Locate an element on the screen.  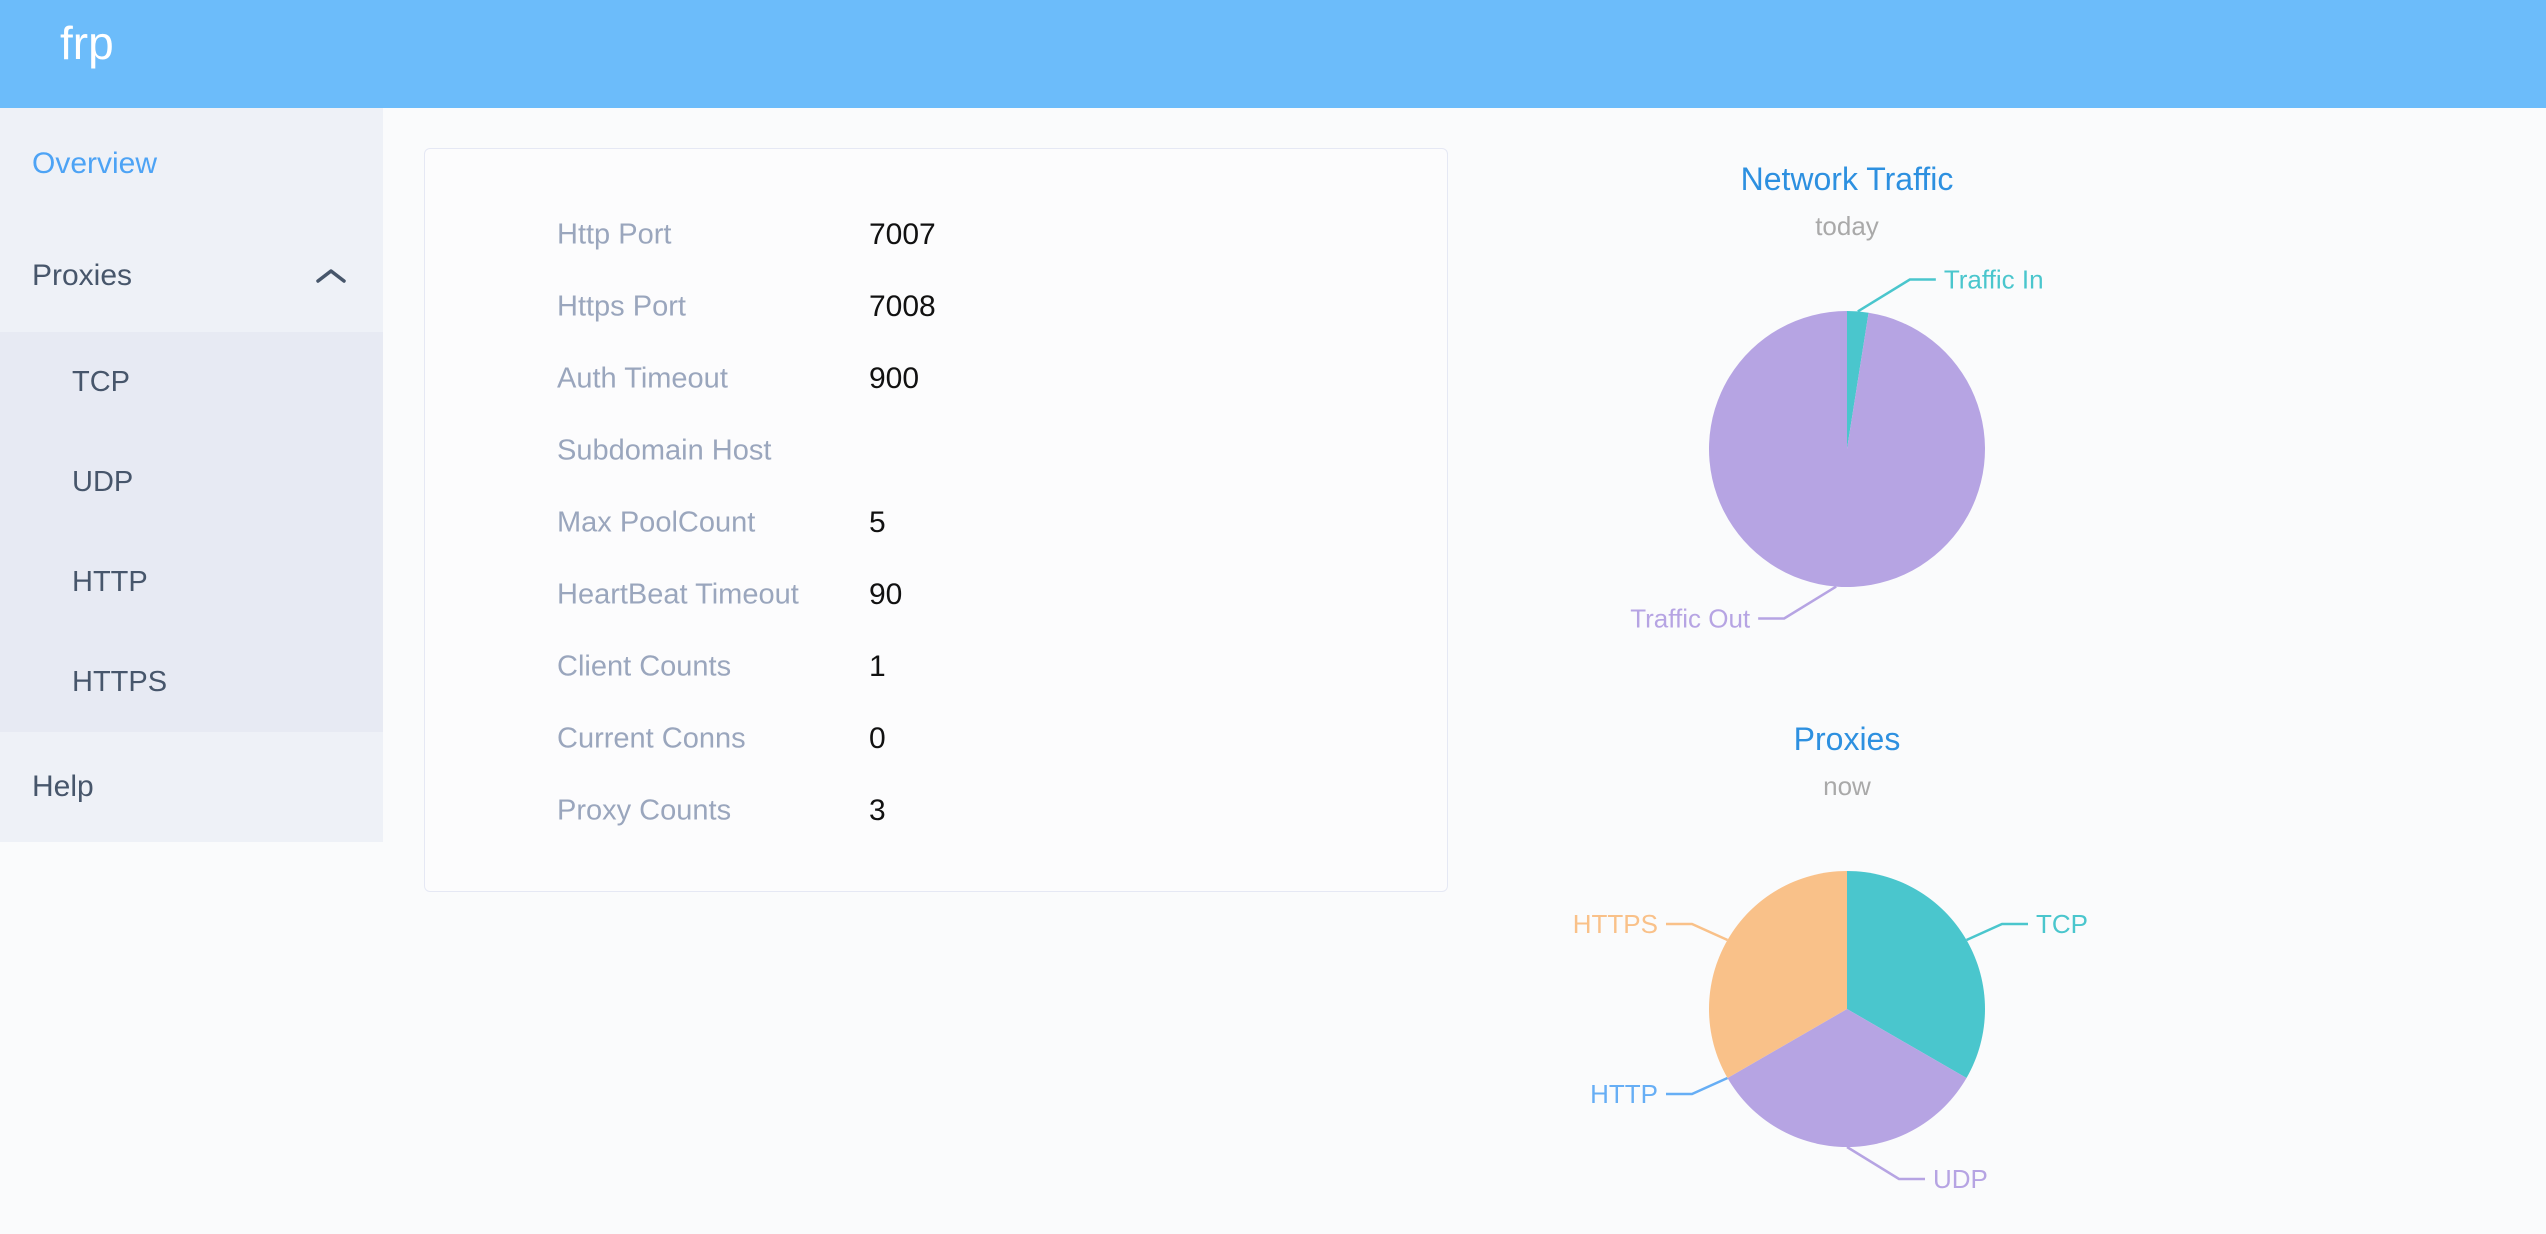
pie-label-line-https is located at coordinates (1697, 932).